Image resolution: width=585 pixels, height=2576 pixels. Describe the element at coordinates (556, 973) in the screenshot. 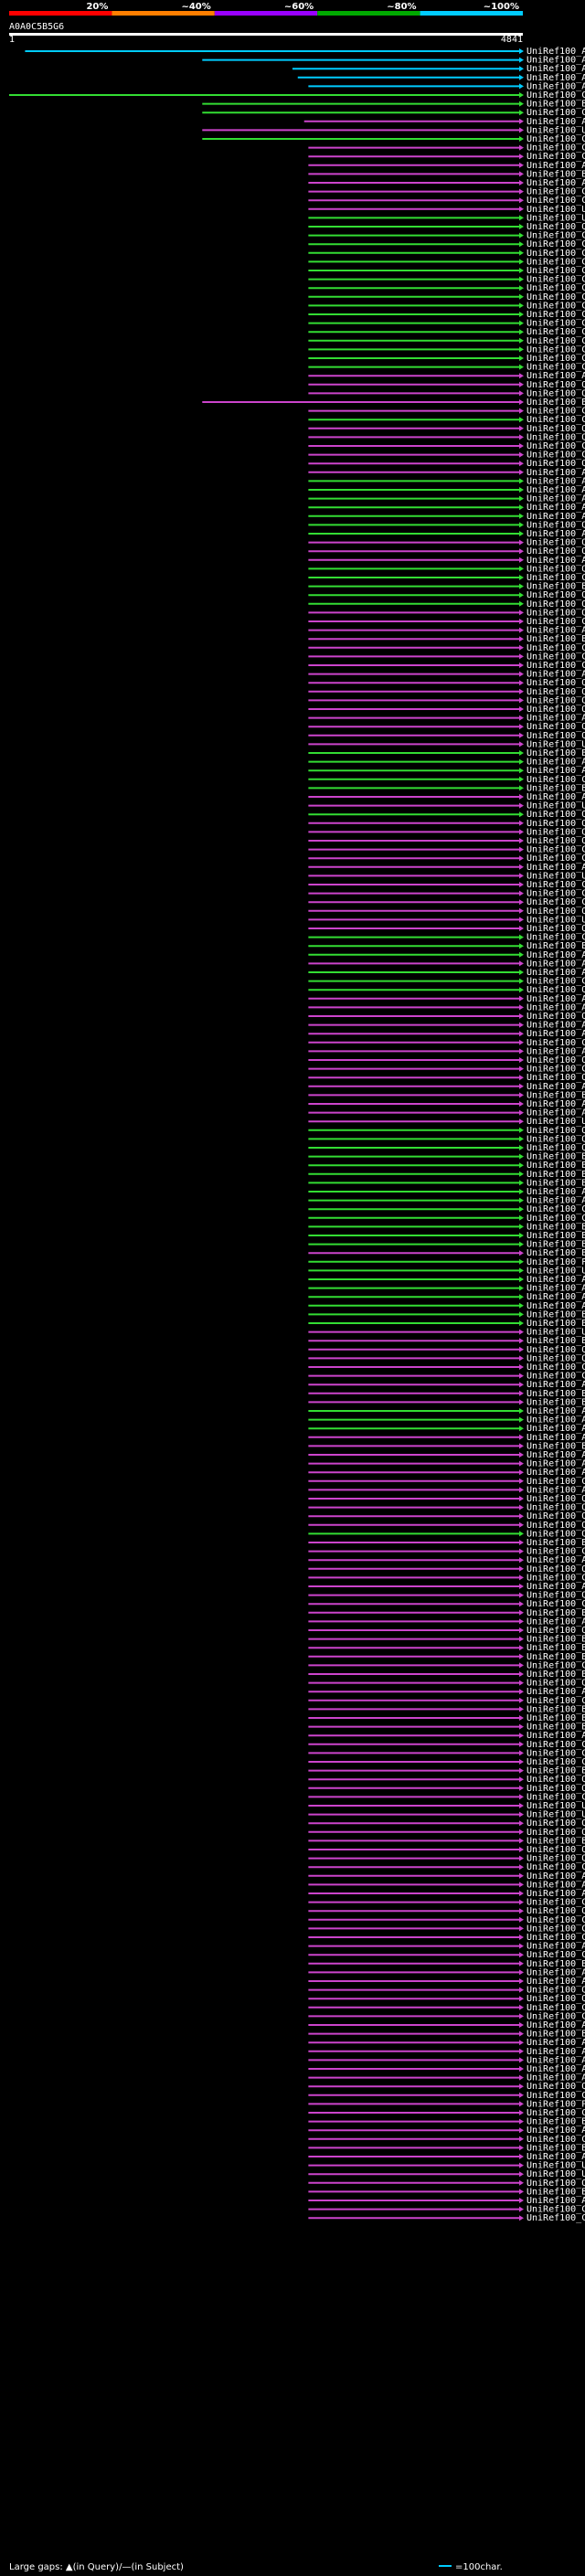

I see `hit-label: UniRef100_A7MFL7` at that location.